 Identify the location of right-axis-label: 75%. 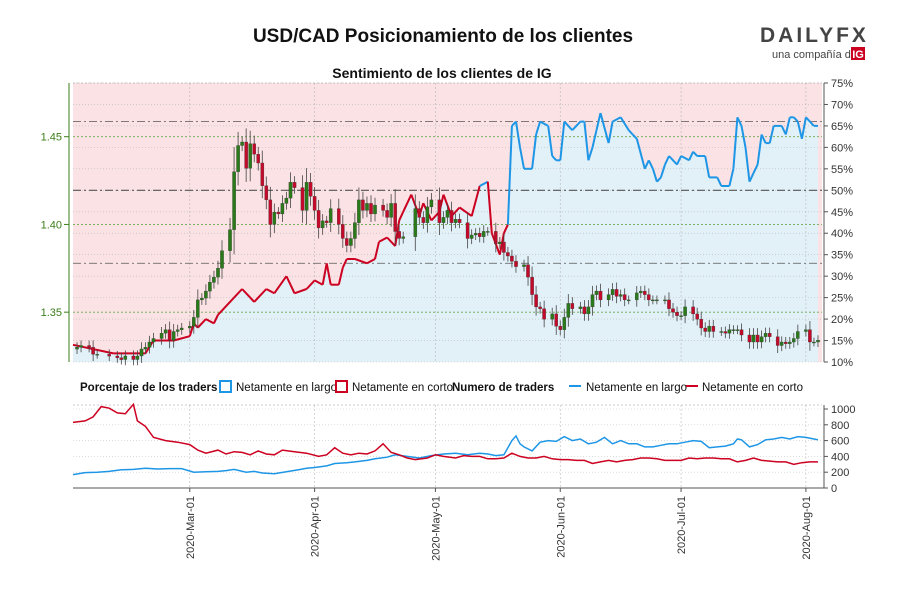
(842, 84).